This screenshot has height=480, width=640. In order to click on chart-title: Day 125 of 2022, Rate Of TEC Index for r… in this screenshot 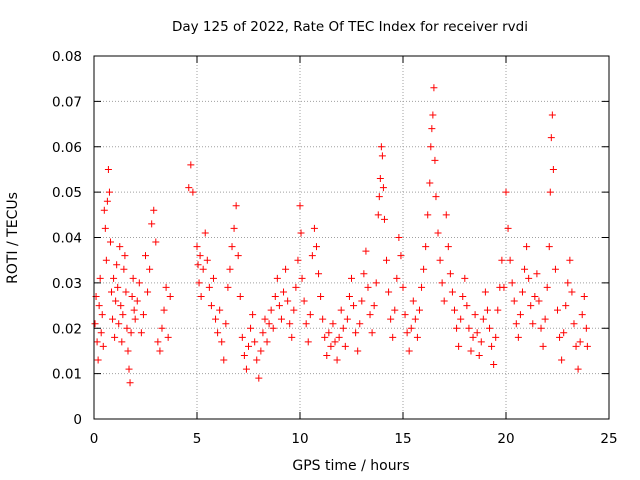, I will do `click(350, 27)`.